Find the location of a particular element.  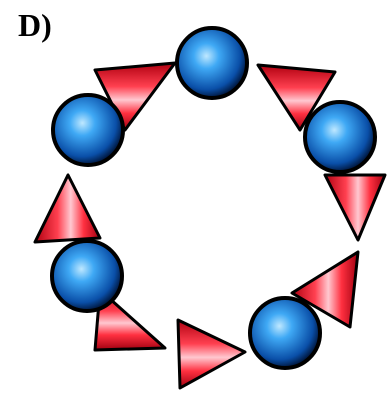

panel-label: D) is located at coordinates (35, 25).